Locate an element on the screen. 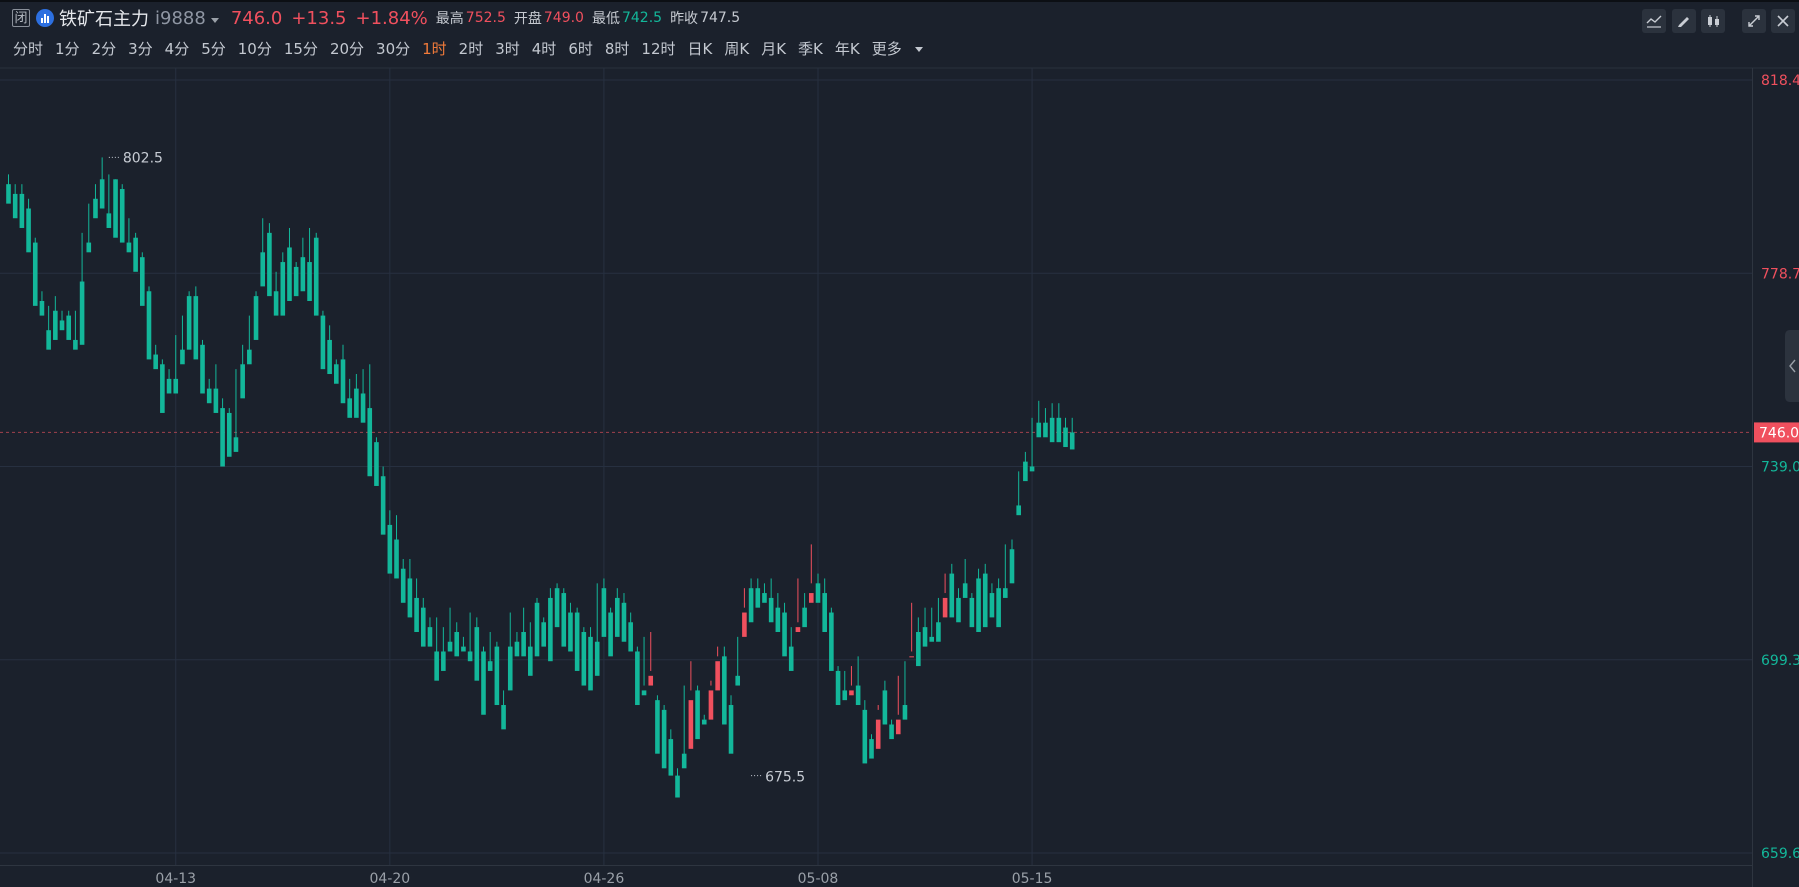  line-draw-icon is located at coordinates (1654, 21).